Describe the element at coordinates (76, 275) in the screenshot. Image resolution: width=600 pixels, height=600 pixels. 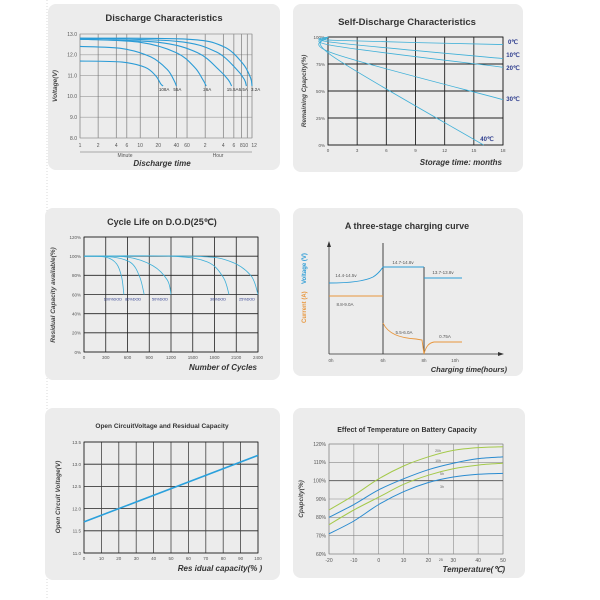
I see `y-tick-label: 80%` at that location.